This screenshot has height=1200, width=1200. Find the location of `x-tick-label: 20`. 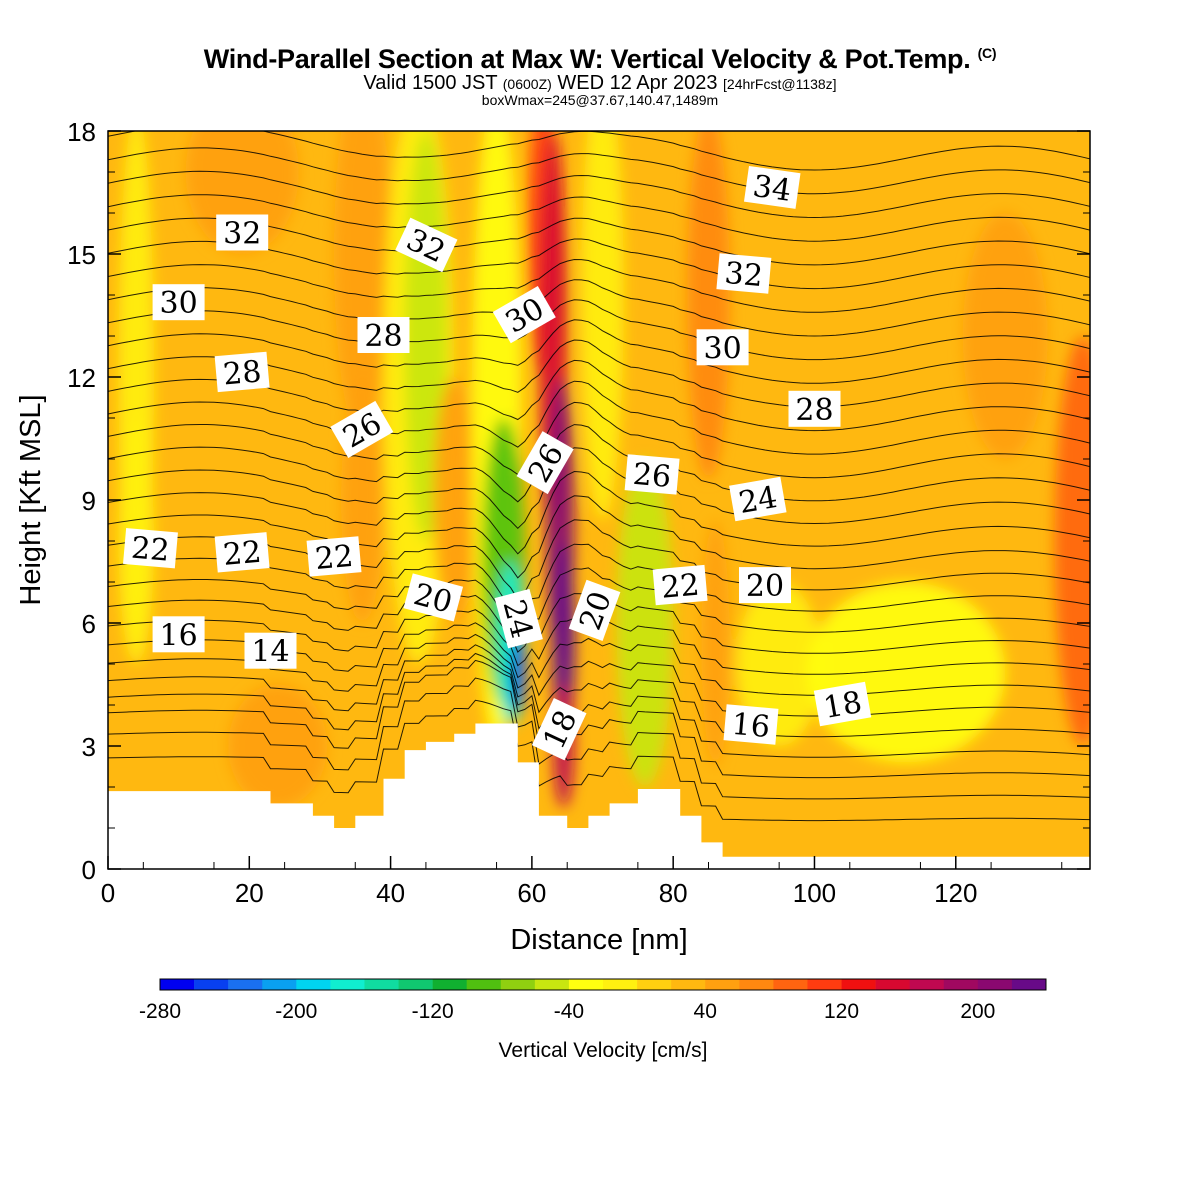

x-tick-label: 20 is located at coordinates (249, 893).